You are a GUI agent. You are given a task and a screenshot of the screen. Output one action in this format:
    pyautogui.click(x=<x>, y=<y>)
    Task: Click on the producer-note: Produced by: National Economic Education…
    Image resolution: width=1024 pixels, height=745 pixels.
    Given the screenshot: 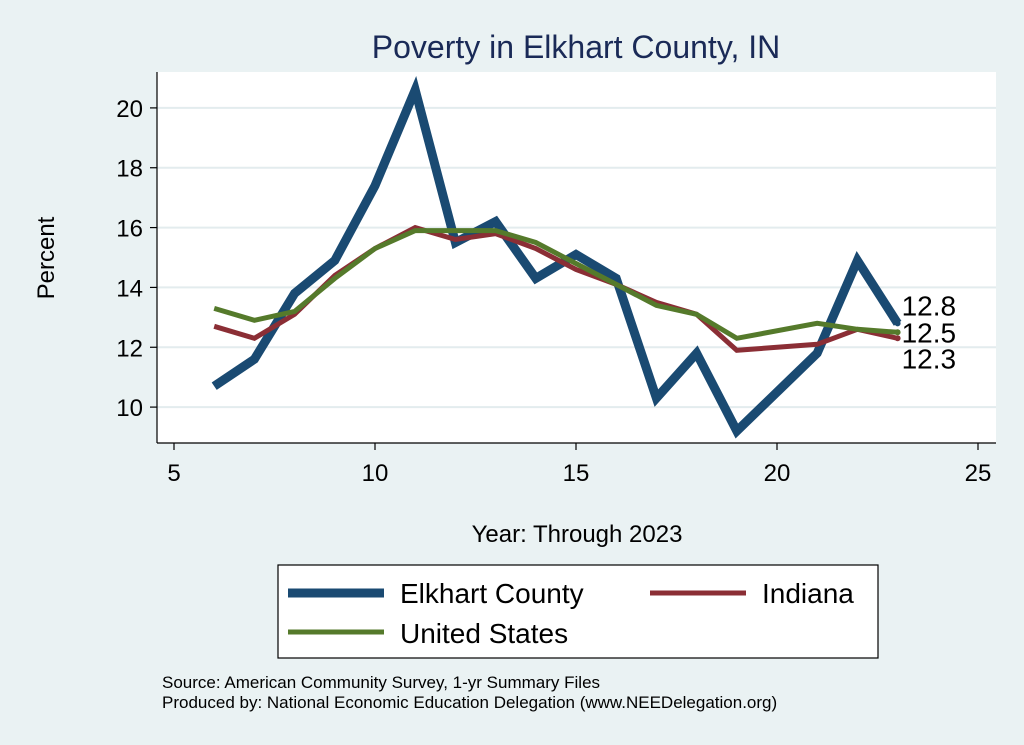 What is the action you would take?
    pyautogui.click(x=469, y=702)
    